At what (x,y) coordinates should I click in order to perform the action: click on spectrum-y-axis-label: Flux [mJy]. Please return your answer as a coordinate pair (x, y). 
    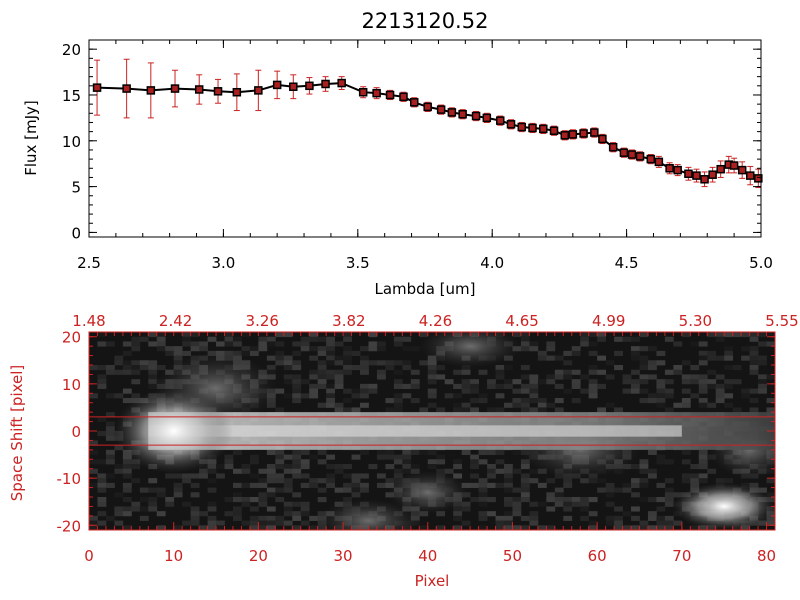
    Looking at the image, I should click on (31, 138).